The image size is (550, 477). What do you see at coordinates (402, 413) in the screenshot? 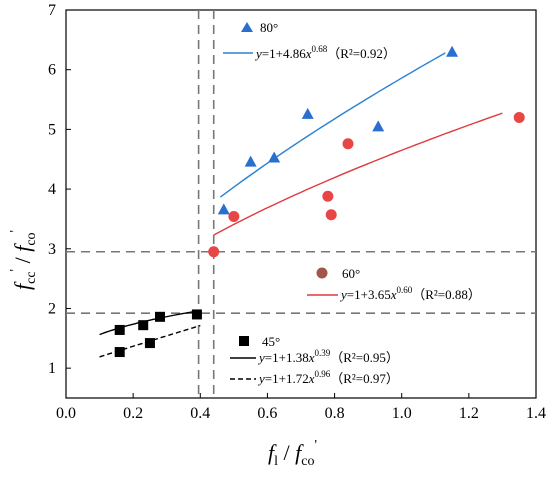
I see `x-tick-label: 1.0` at bounding box center [402, 413].